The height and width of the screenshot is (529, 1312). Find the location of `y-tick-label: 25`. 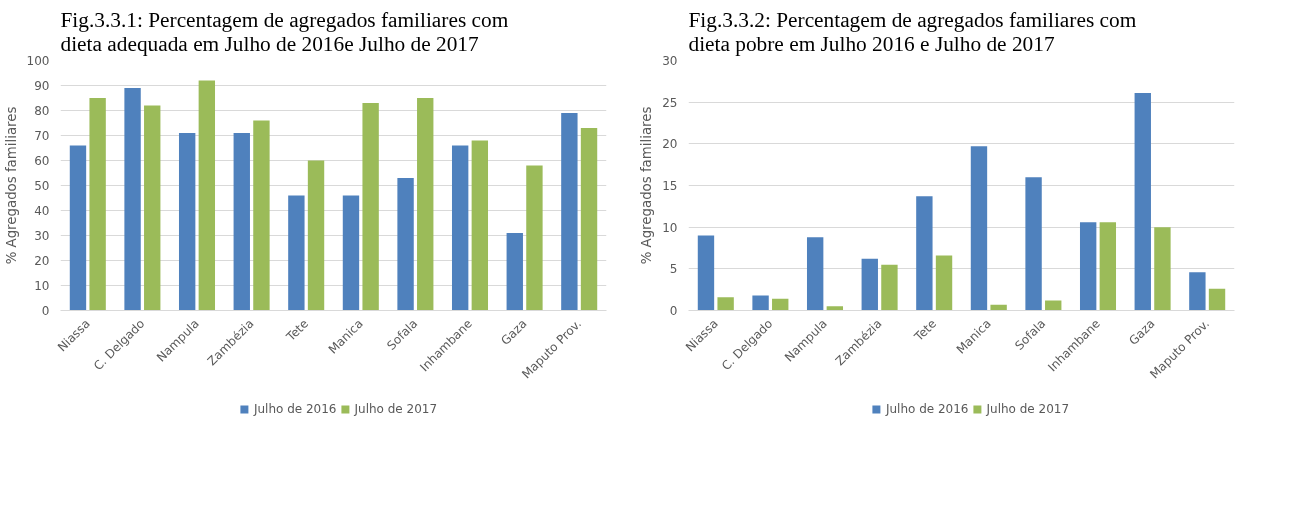

y-tick-label: 25 is located at coordinates (670, 102).